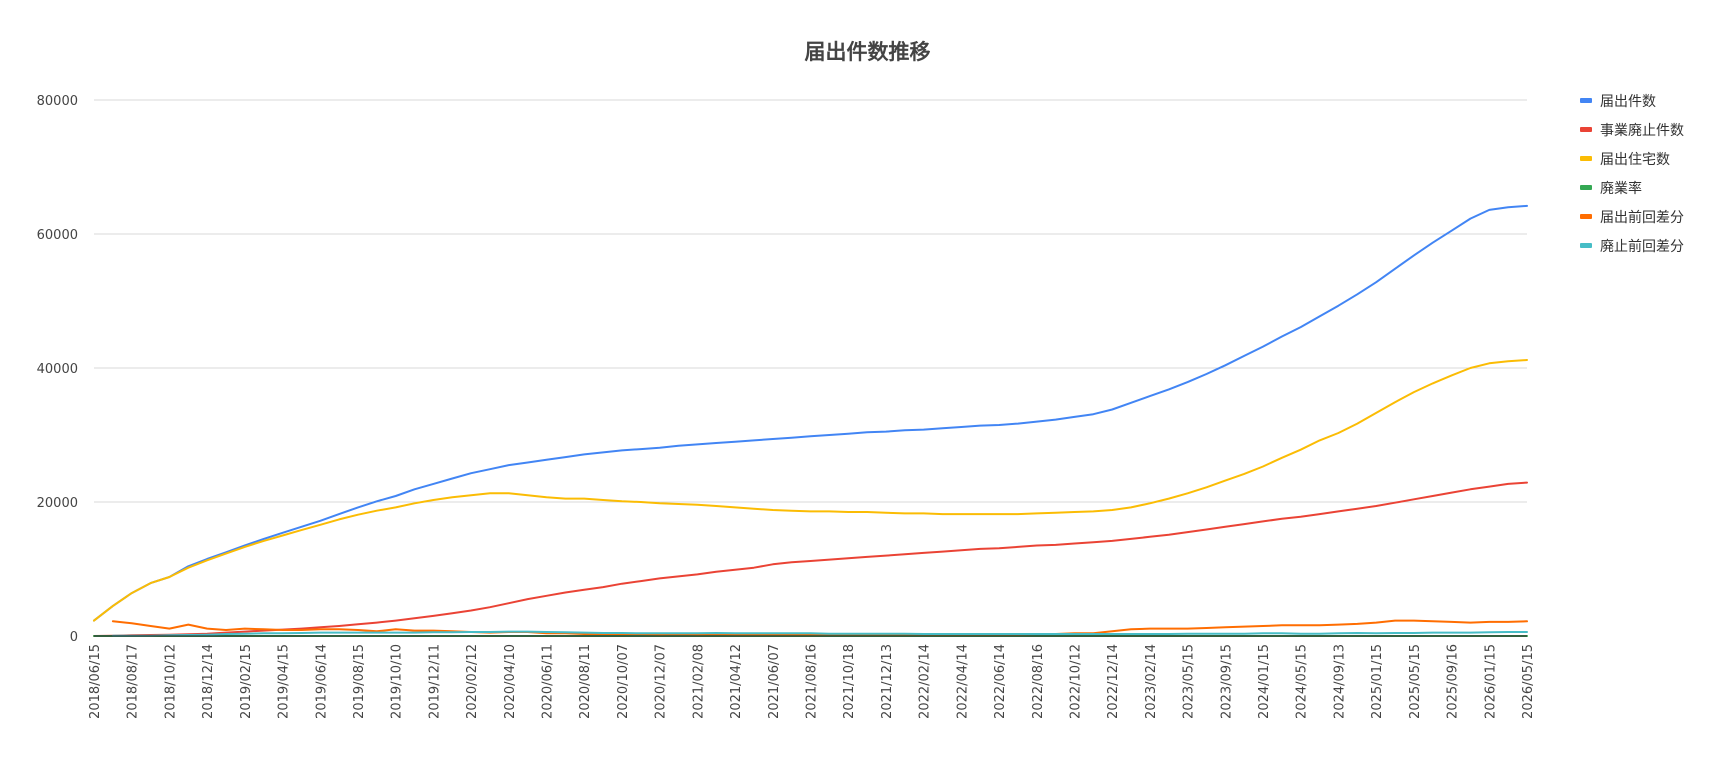 The width and height of the screenshot is (1735, 759). Describe the element at coordinates (74, 637) in the screenshot. I see `y-tick-label: 0` at that location.